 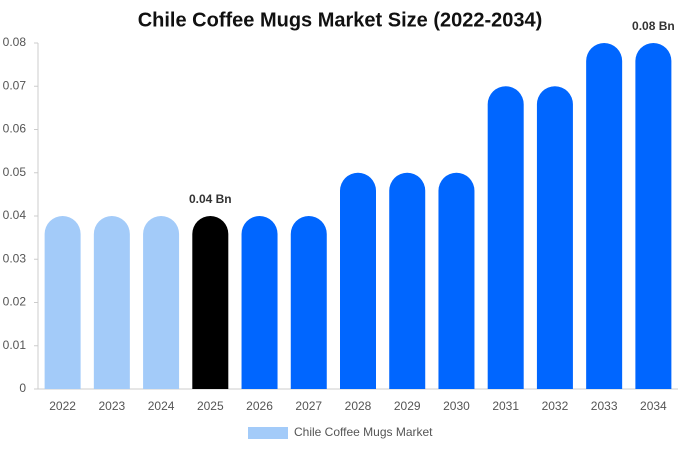 I want to click on legend-label: Chile Coffee Mugs Market, so click(x=363, y=432).